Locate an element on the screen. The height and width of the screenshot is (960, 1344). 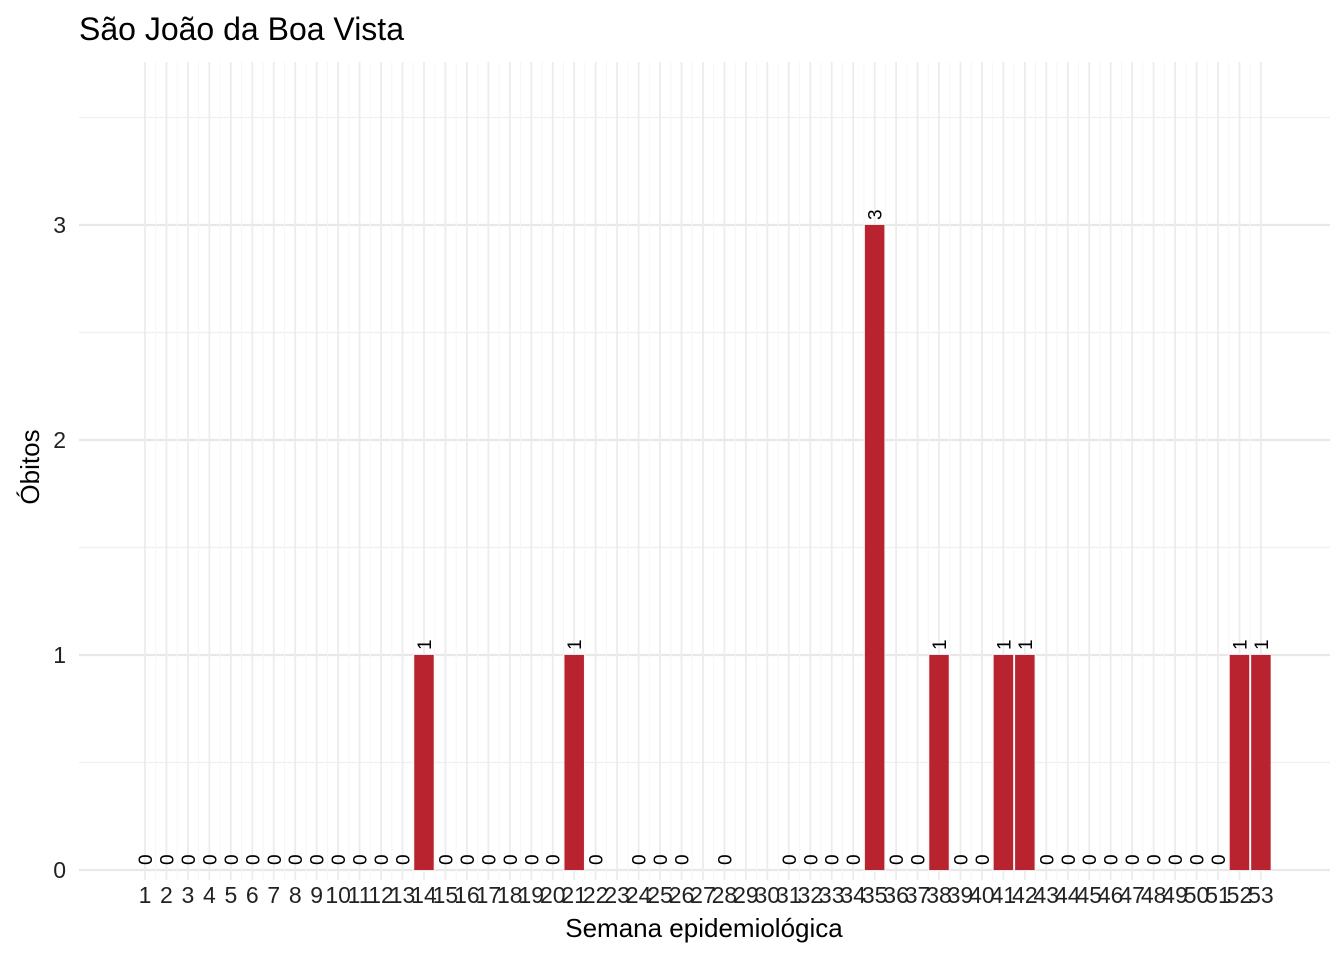
x-tick-label: 9 is located at coordinates (316, 895).